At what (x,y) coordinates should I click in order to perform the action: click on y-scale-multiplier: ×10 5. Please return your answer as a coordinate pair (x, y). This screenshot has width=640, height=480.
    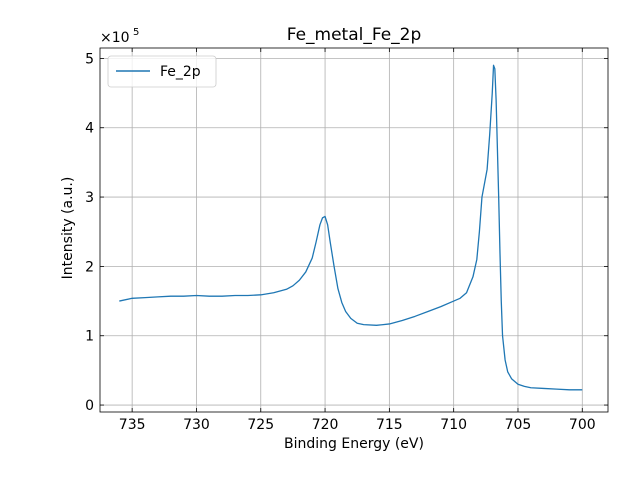
    Looking at the image, I should click on (119, 36).